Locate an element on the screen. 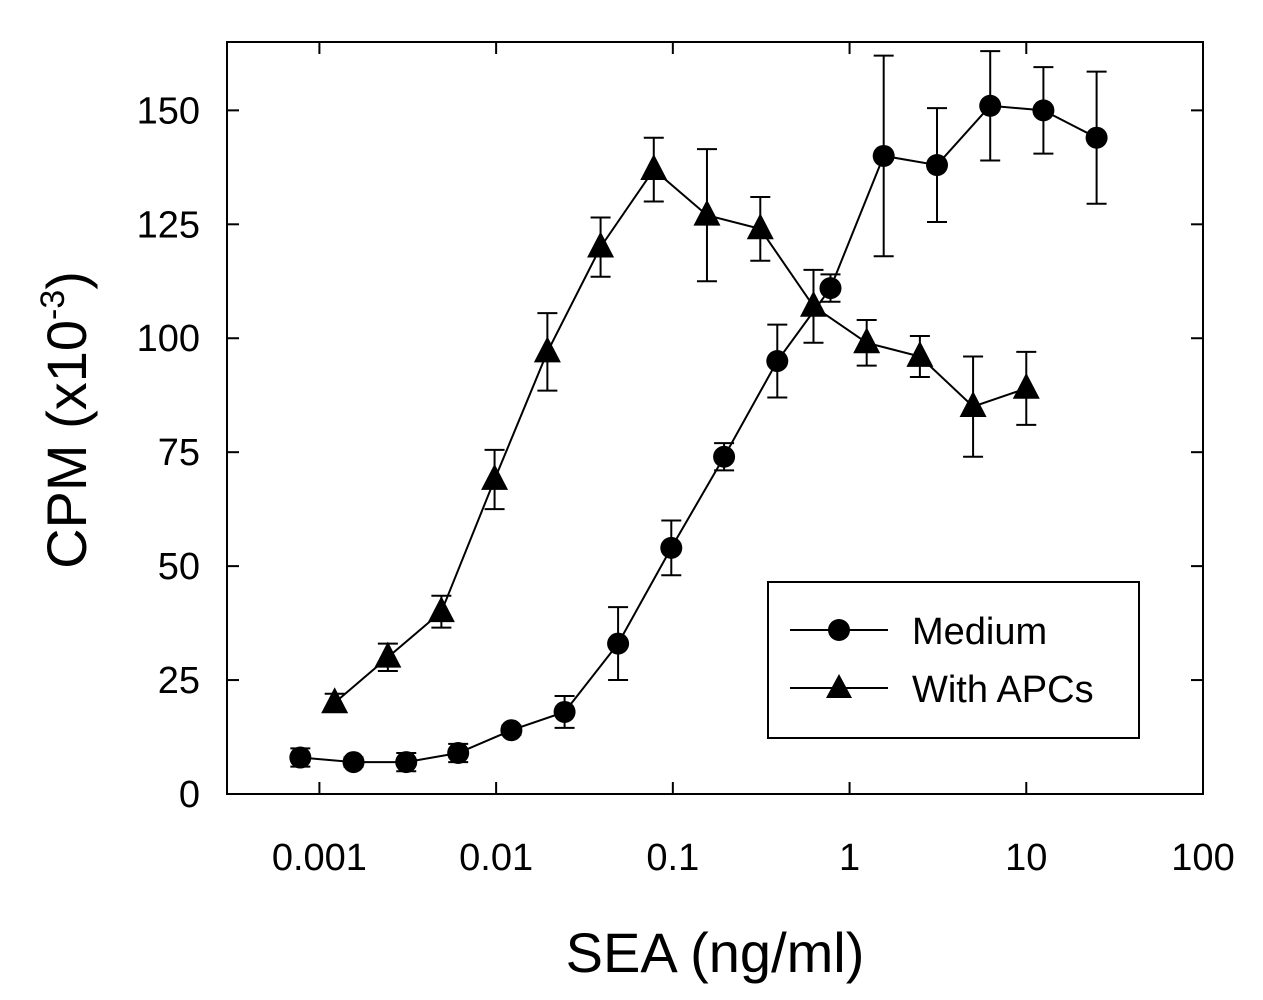  legend-entry-with-apcs: With APCs is located at coordinates (942, 690).